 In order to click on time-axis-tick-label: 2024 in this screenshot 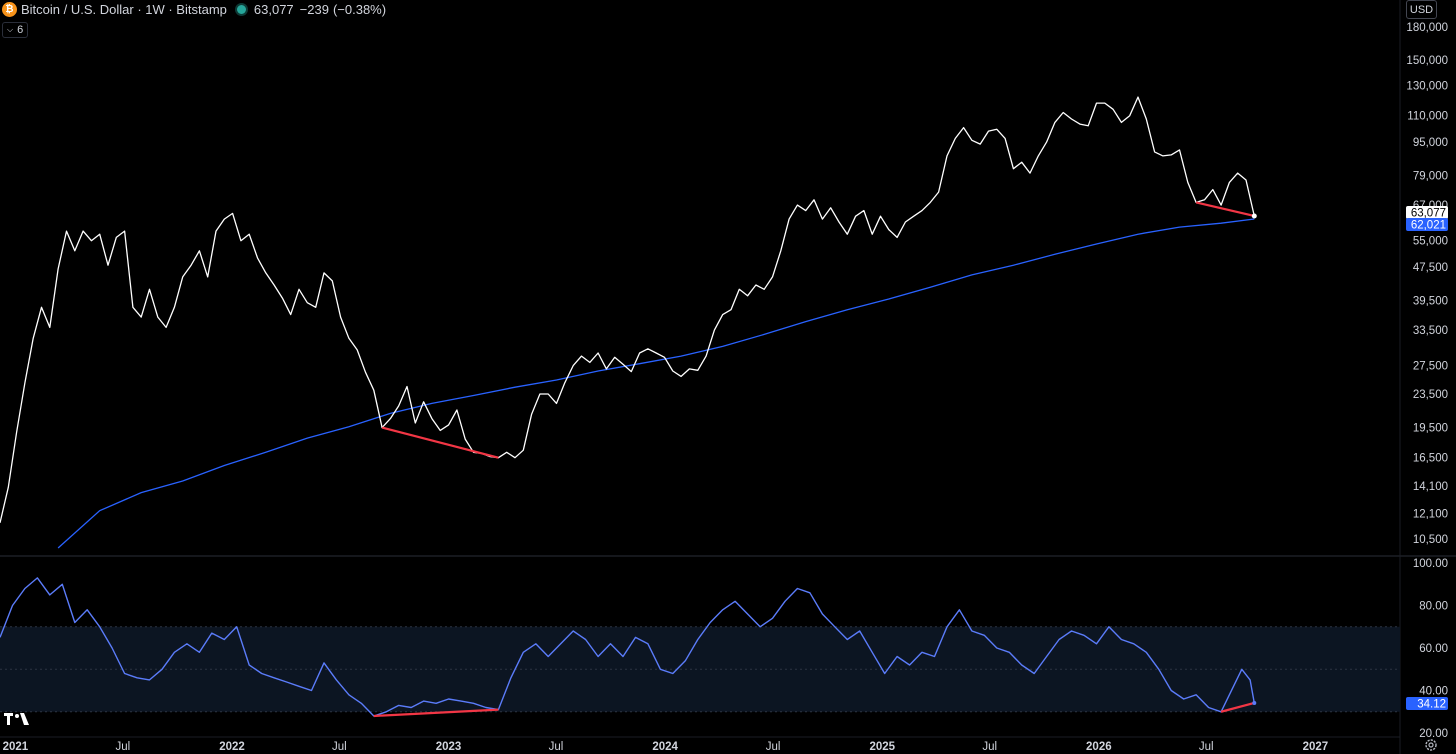, I will do `click(665, 747)`.